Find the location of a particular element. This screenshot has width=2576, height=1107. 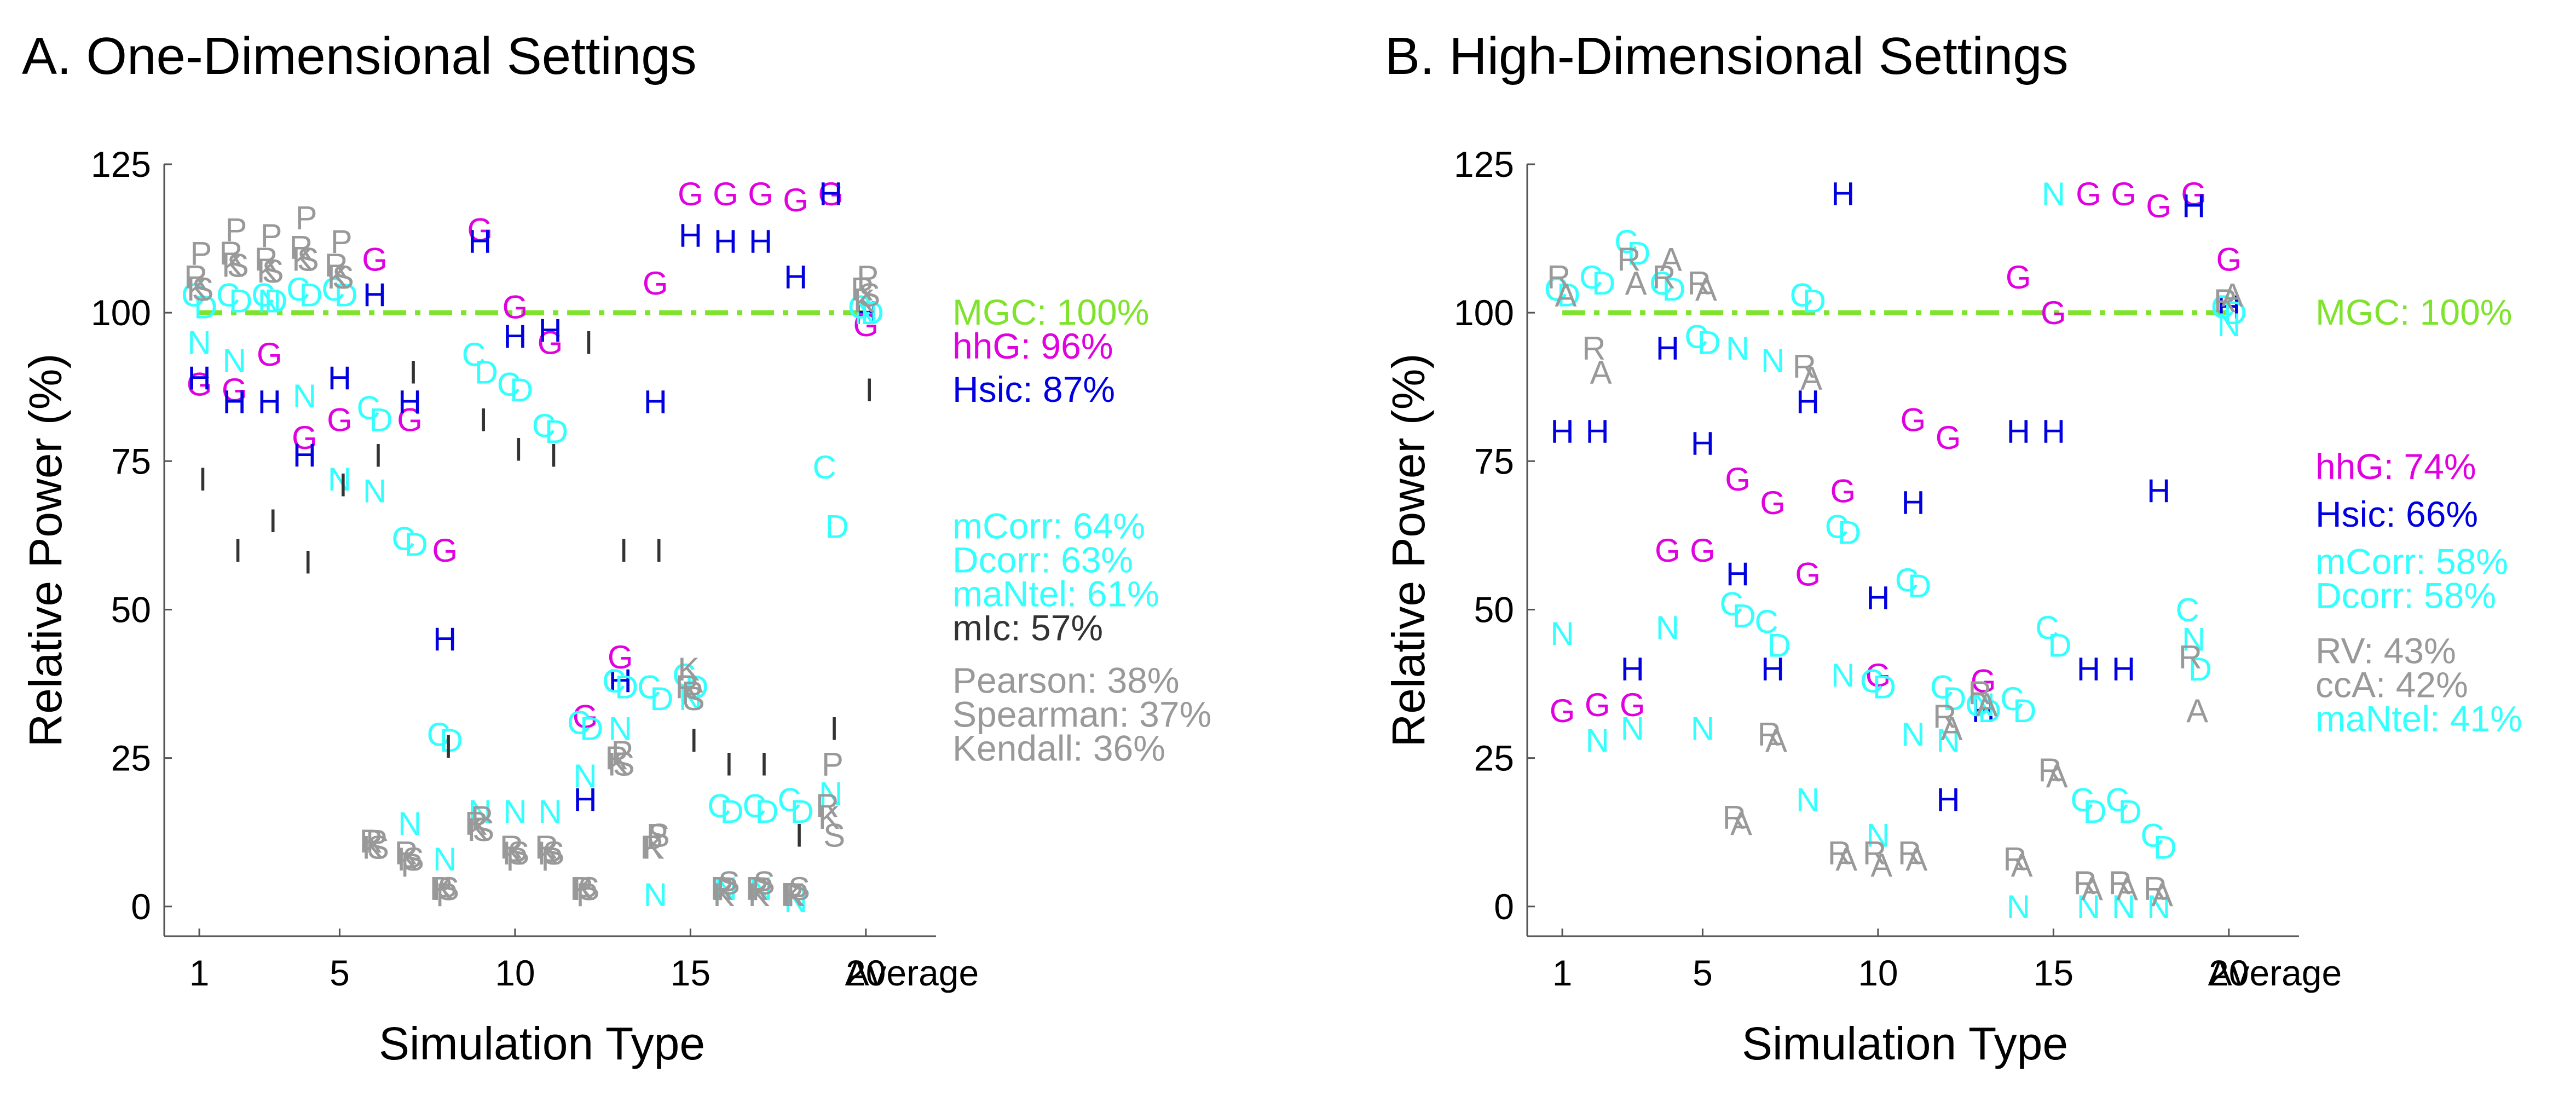

x-tick-label: 20 is located at coordinates (866, 973).